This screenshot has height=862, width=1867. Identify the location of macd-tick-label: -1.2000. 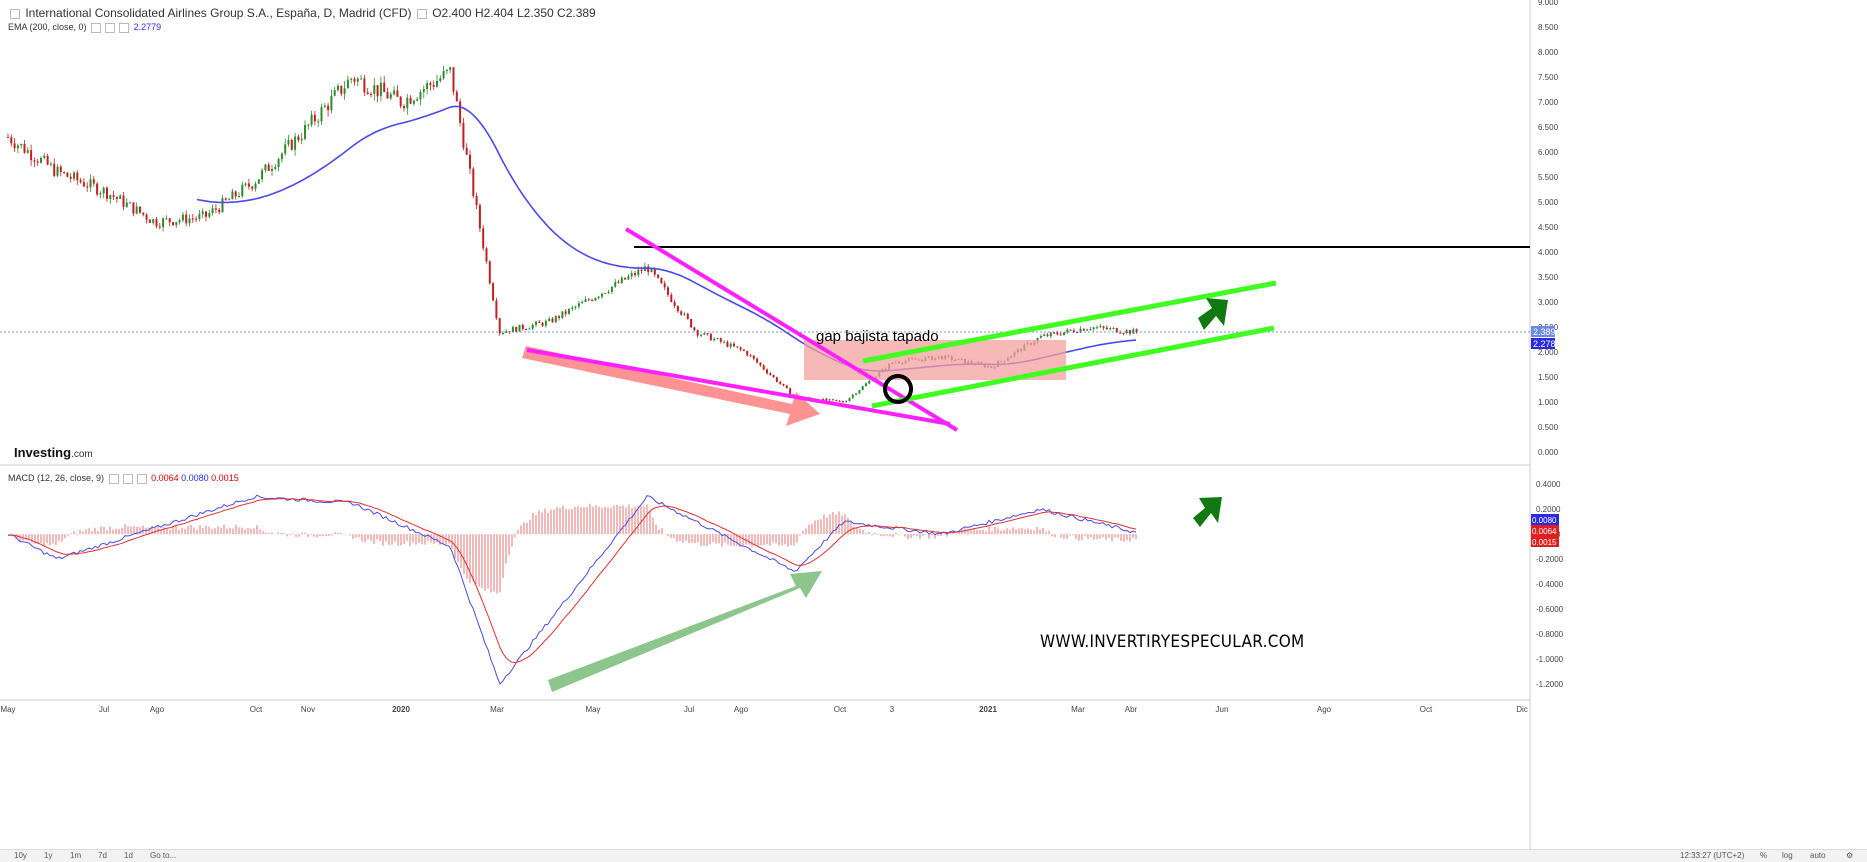
(1550, 684).